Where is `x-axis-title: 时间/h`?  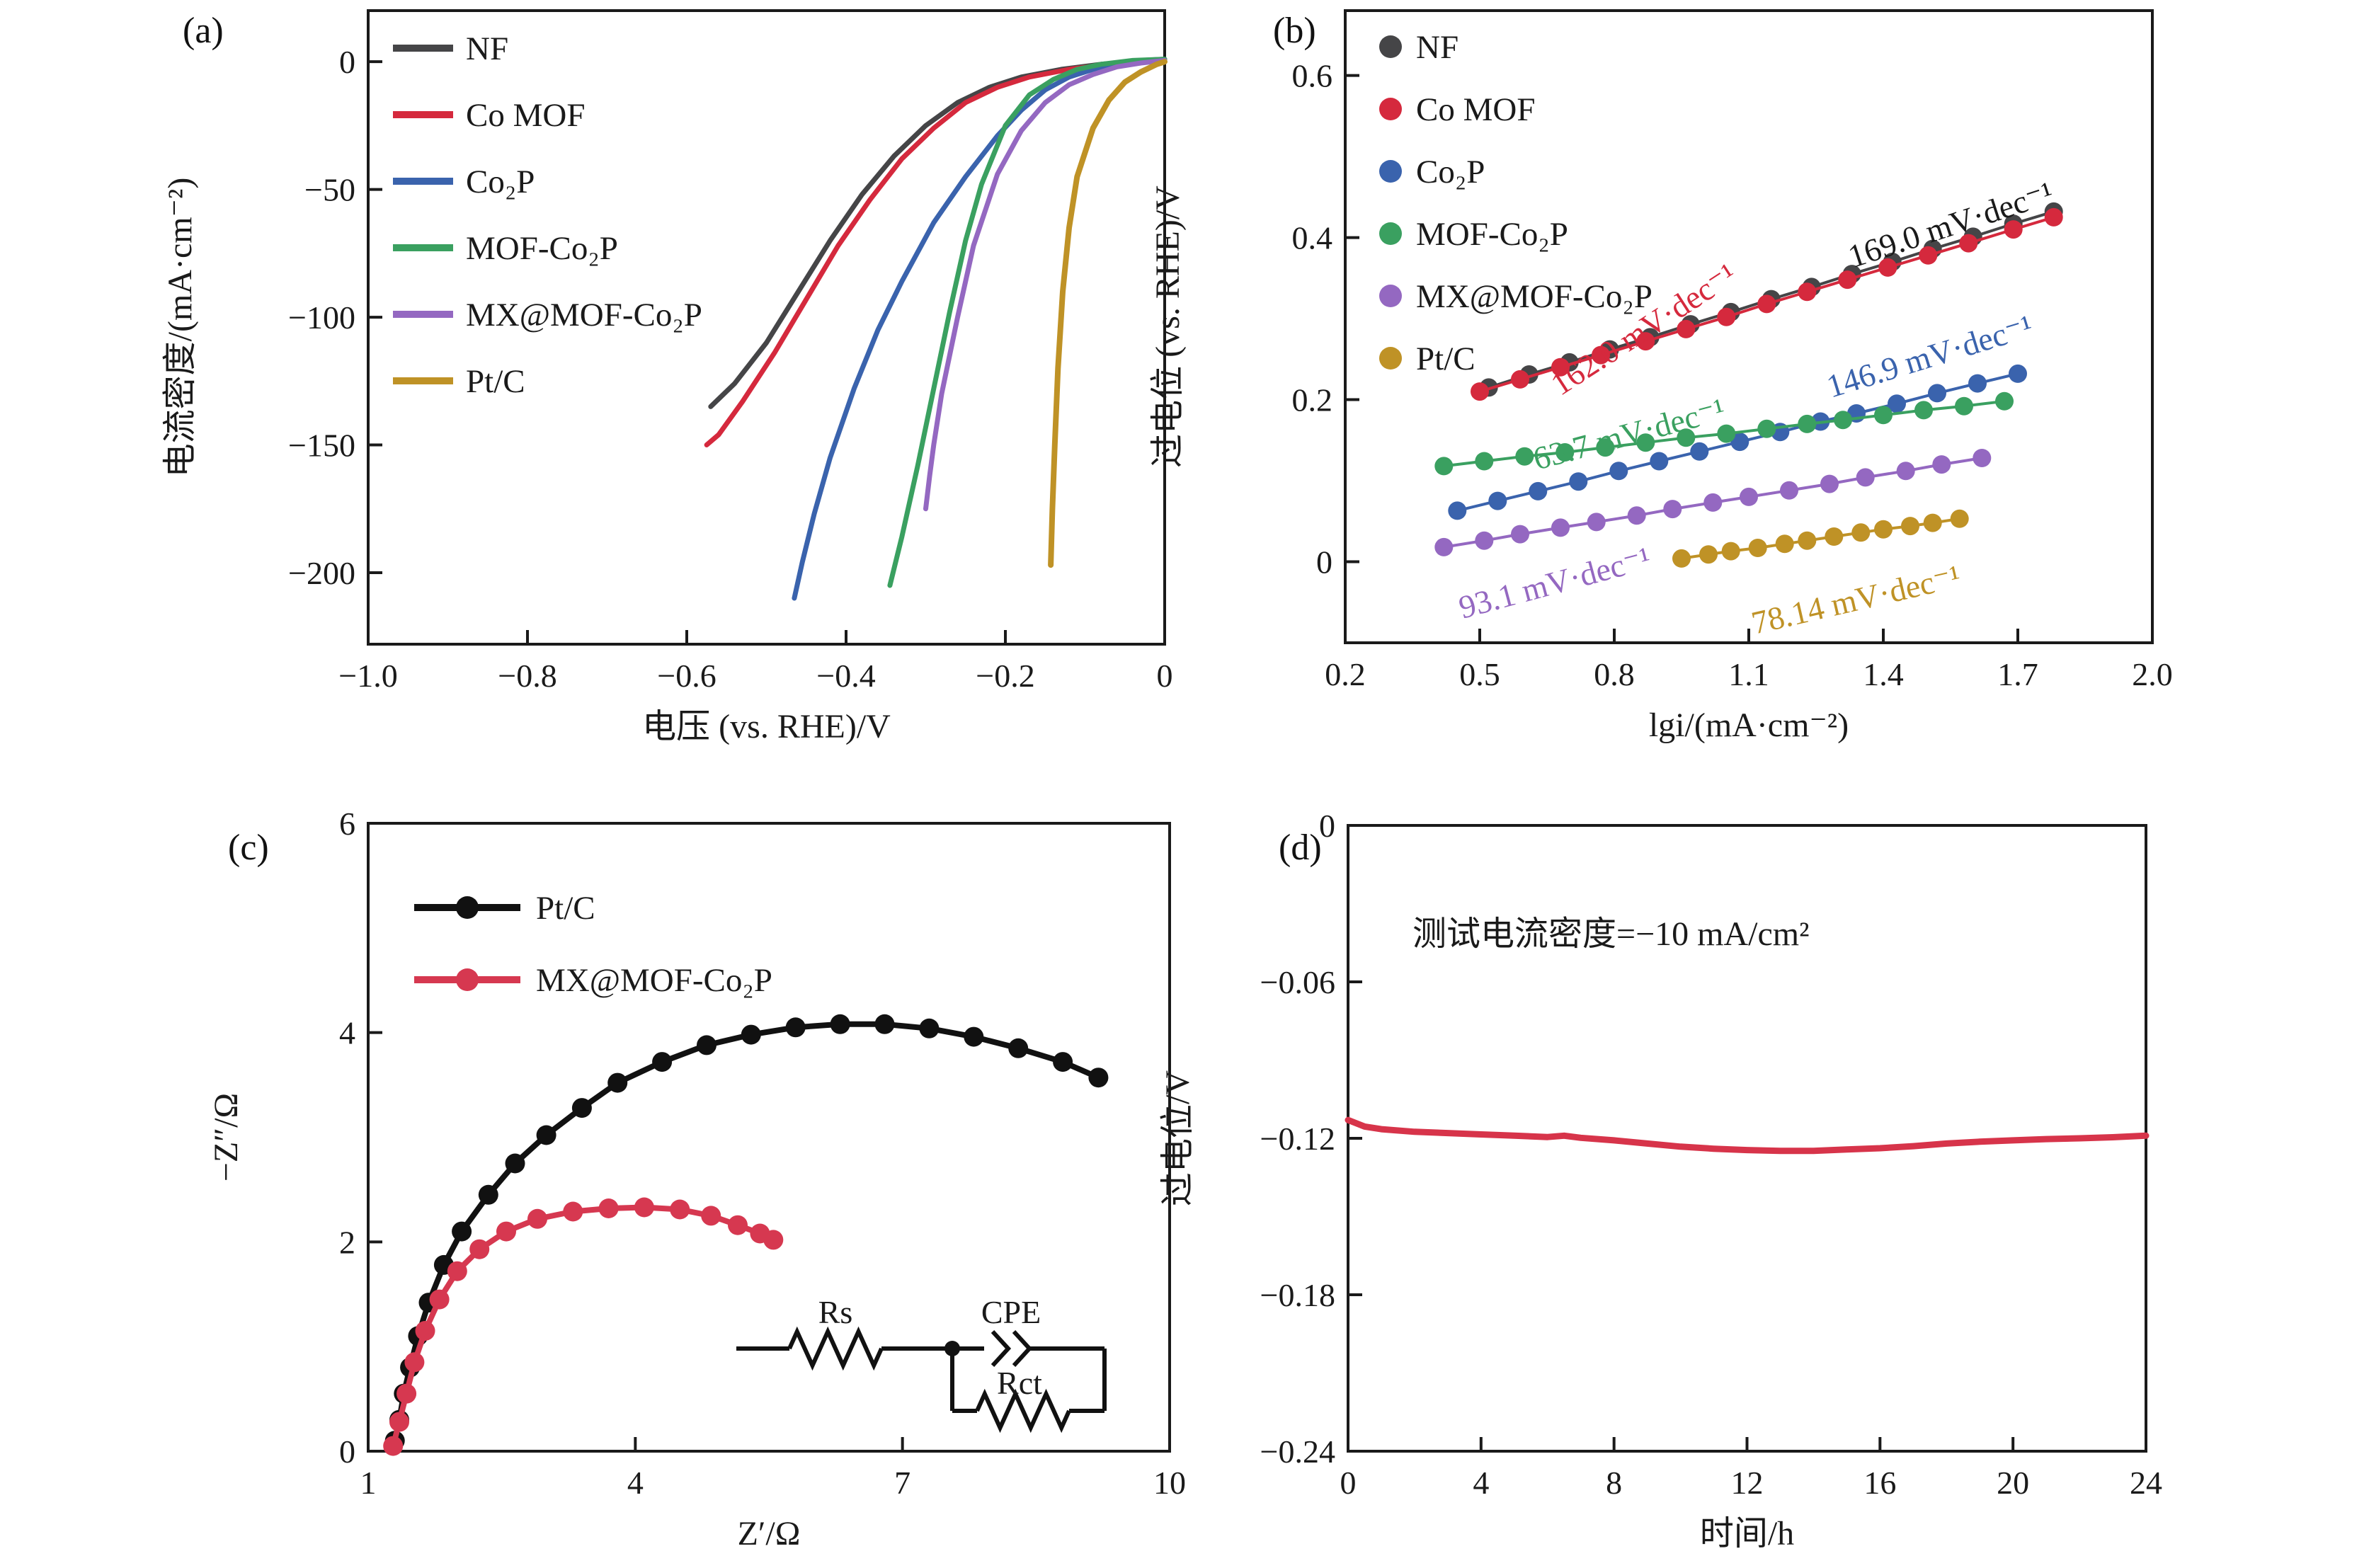
x-axis-title: 时间/h is located at coordinates (1747, 1533).